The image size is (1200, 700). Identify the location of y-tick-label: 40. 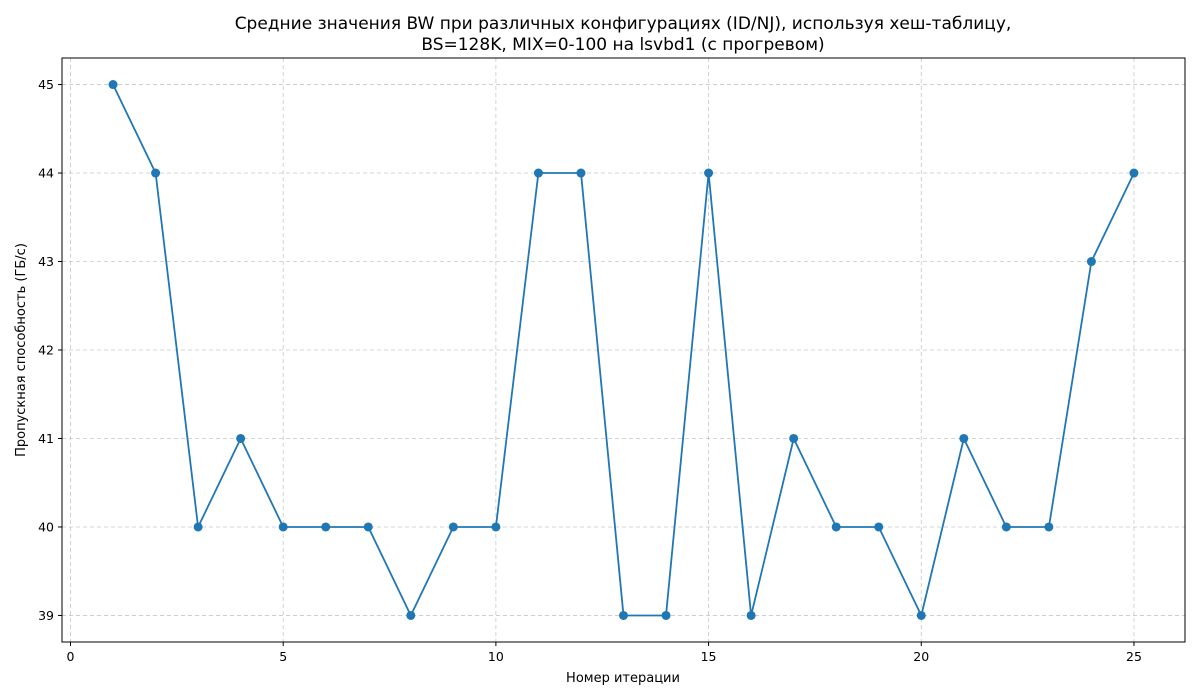
(46, 526).